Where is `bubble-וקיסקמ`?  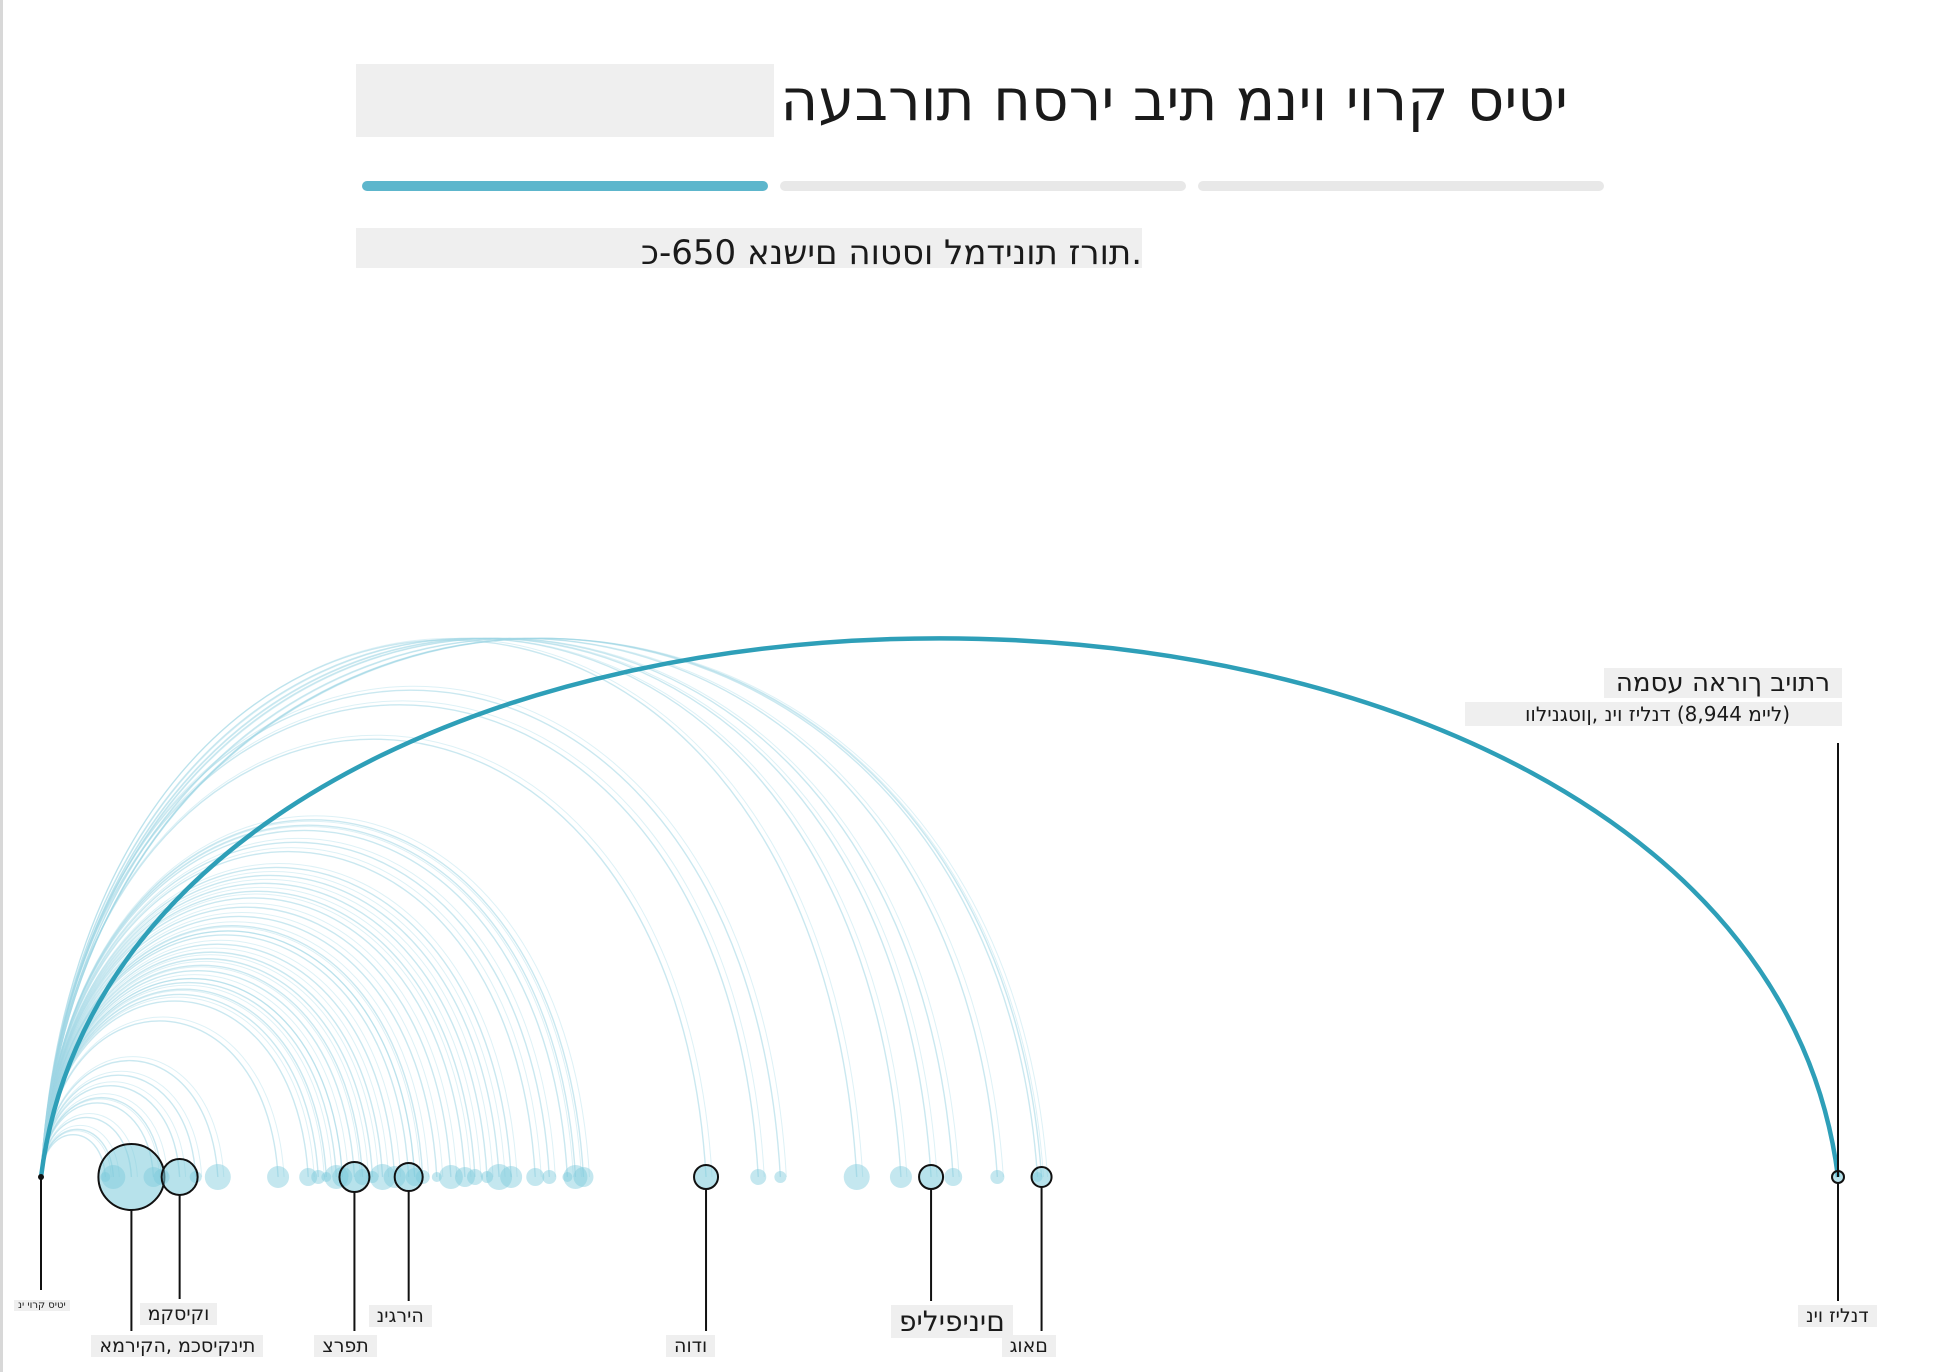
bubble-וקיסקמ is located at coordinates (179, 1177).